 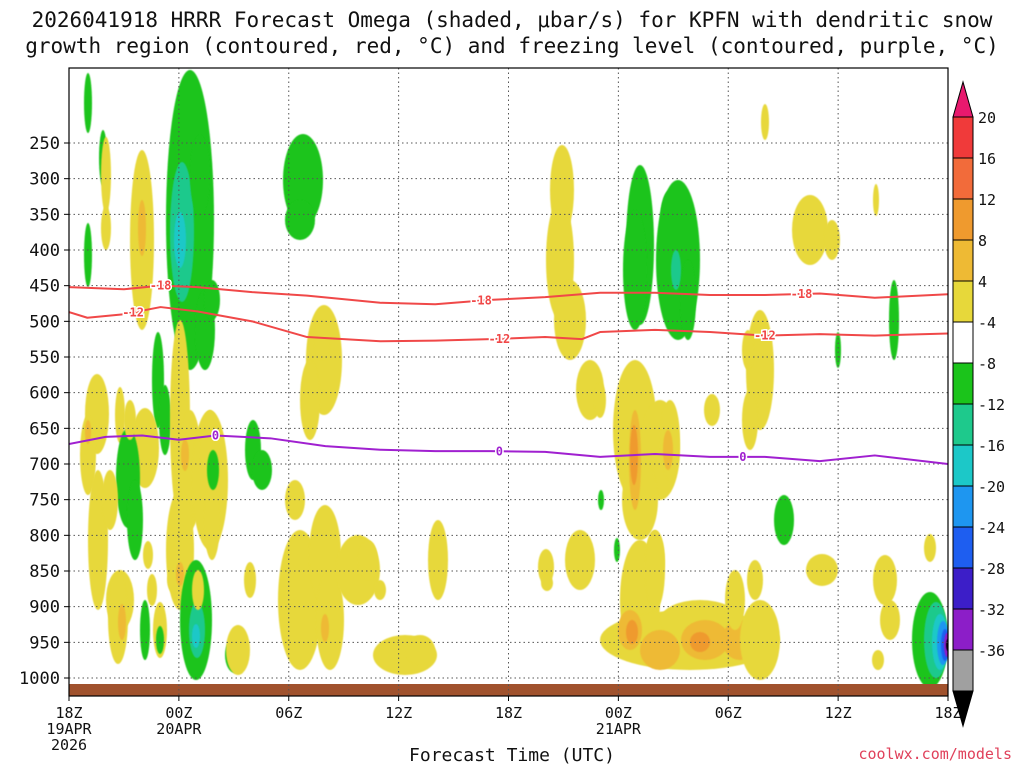 What do you see at coordinates (44, 429) in the screenshot?
I see `ytick-label-650: 650` at bounding box center [44, 429].